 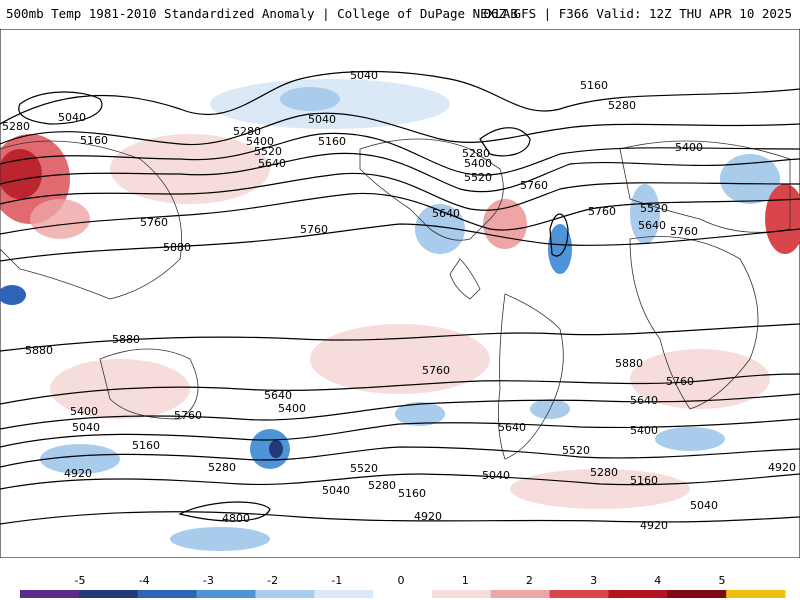 I want to click on colorbar-tick-label: -5, so click(x=80, y=580).